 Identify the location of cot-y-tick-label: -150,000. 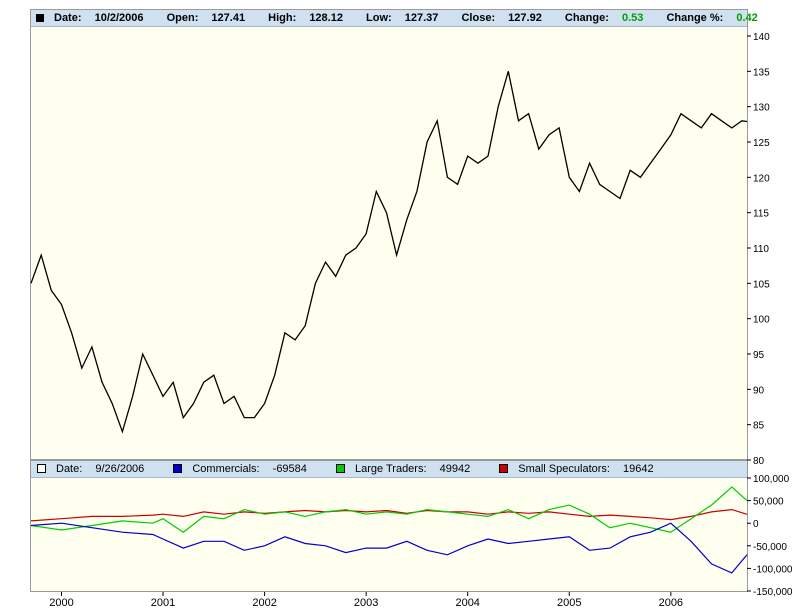
(773, 592).